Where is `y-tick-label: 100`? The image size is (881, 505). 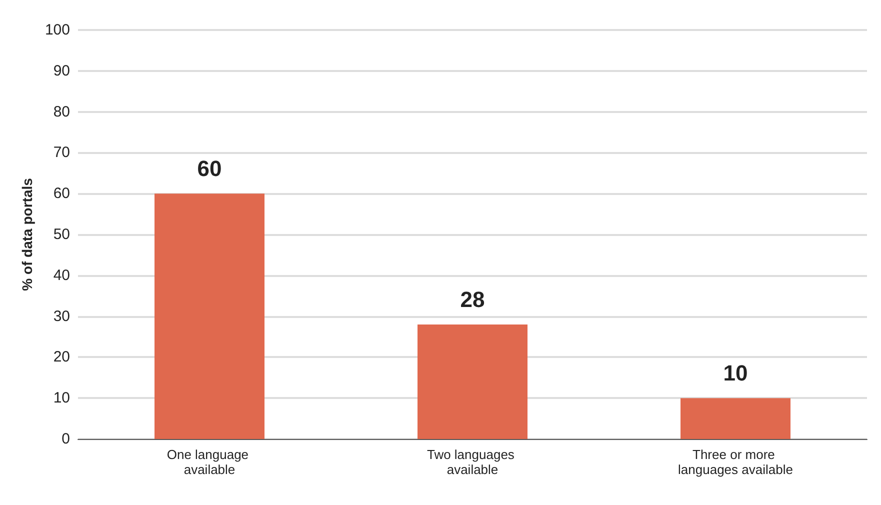
y-tick-label: 100 is located at coordinates (57, 30).